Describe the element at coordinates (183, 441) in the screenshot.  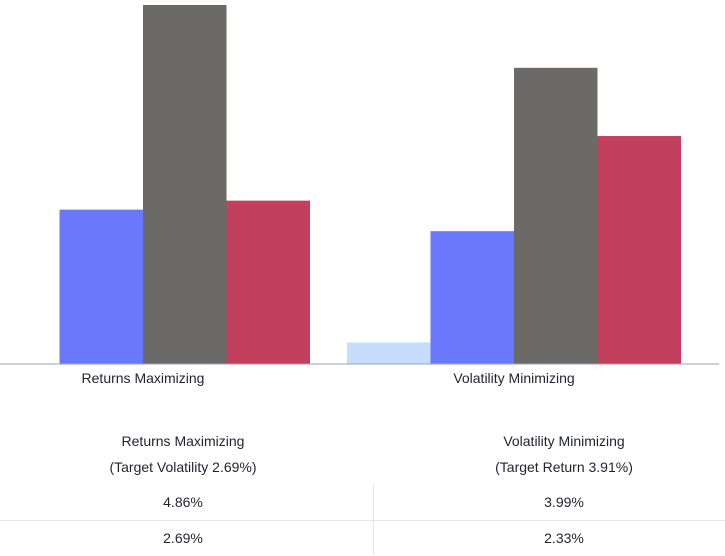
I see `table-header-title: Returns Maximizing` at that location.